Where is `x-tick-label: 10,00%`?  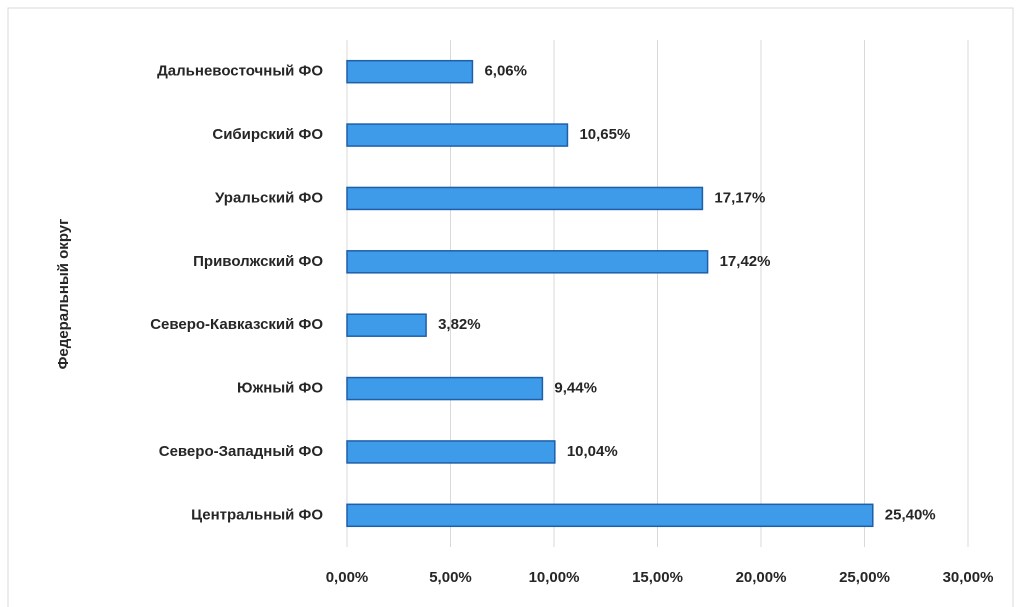 x-tick-label: 10,00% is located at coordinates (554, 577).